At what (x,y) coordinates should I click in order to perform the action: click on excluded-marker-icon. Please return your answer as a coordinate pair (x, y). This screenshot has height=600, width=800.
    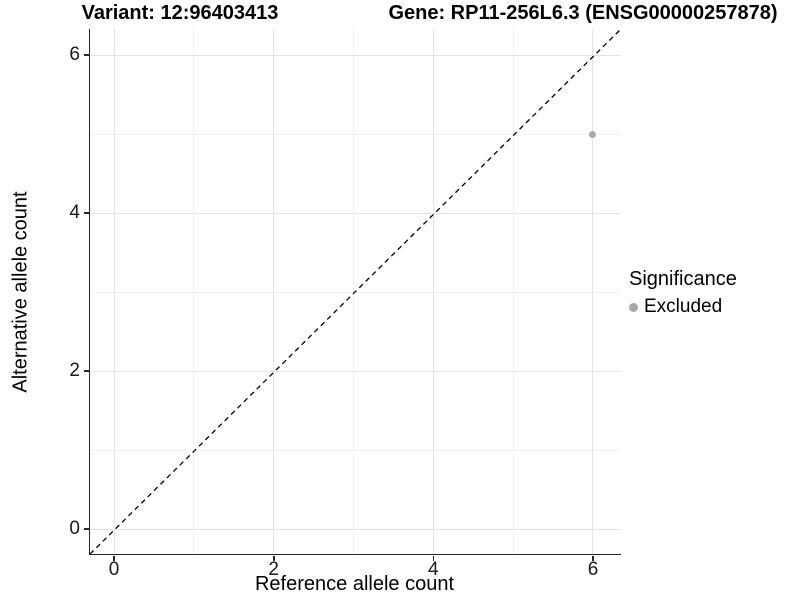
    Looking at the image, I should click on (633, 307).